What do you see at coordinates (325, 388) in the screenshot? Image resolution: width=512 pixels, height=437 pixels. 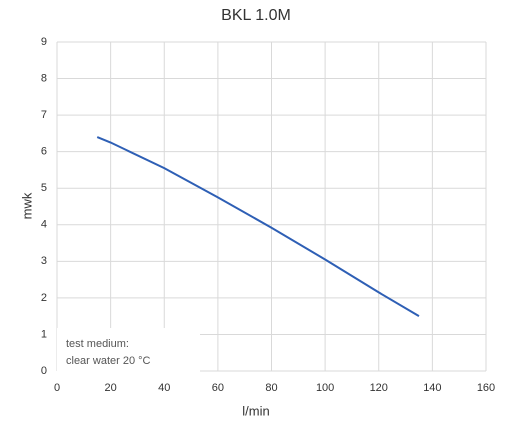 I see `x-tick-label: 100` at bounding box center [325, 388].